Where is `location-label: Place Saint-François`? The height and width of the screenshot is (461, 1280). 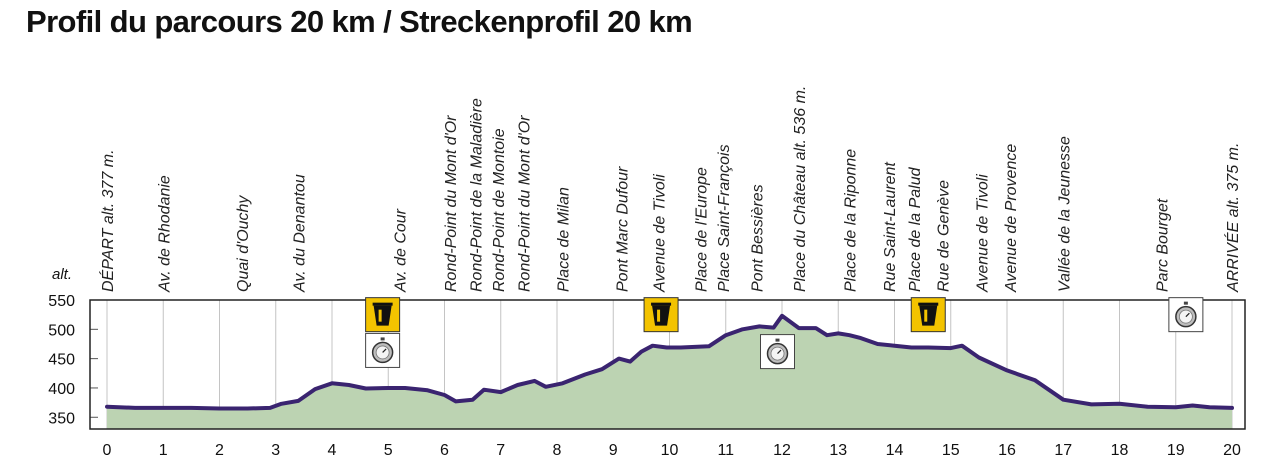
location-label: Place Saint-François is located at coordinates (724, 218).